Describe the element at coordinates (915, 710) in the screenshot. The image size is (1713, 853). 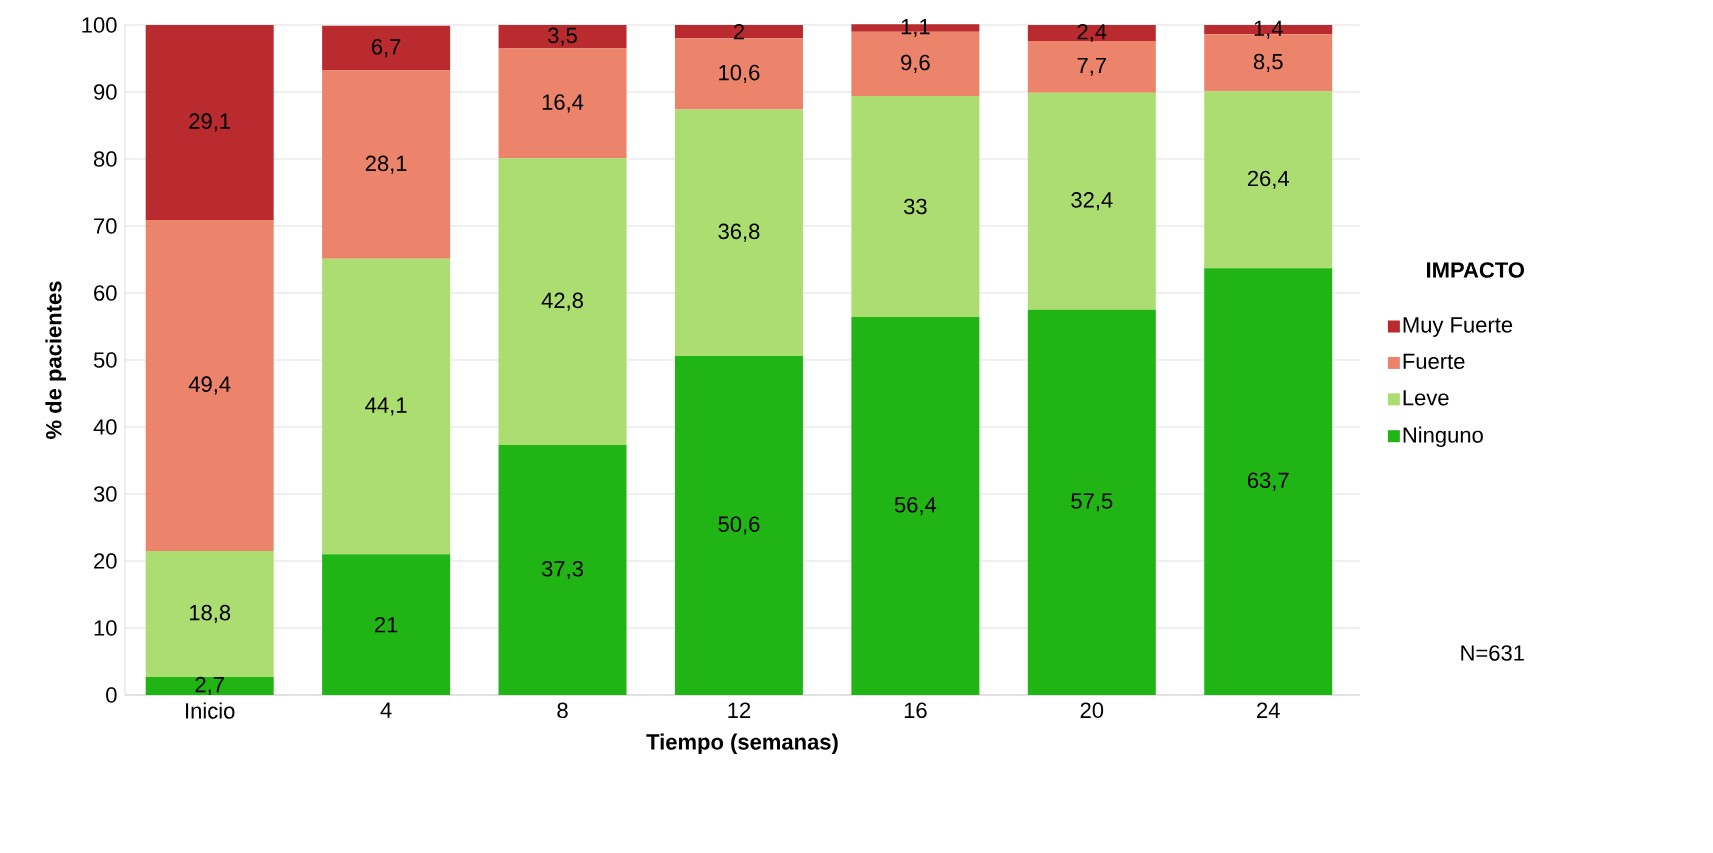
I see `x-tick-label: 16` at that location.